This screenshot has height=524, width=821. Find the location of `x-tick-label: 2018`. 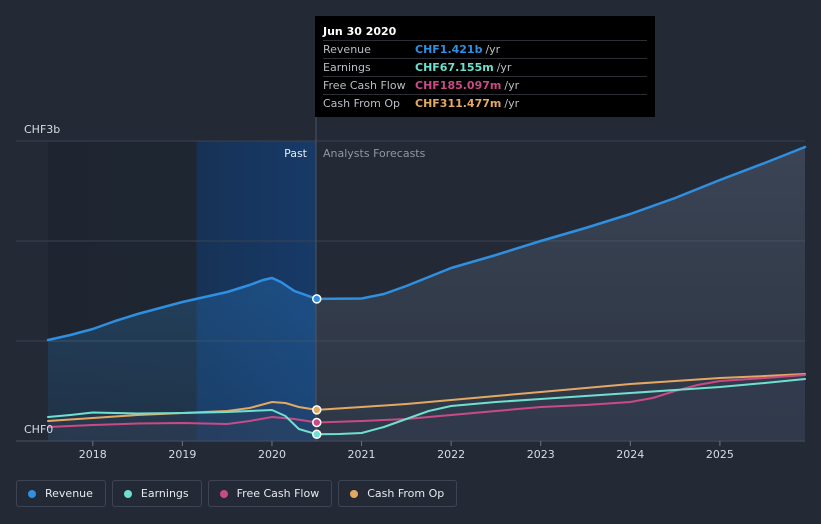

x-tick-label: 2018 is located at coordinates (93, 454).